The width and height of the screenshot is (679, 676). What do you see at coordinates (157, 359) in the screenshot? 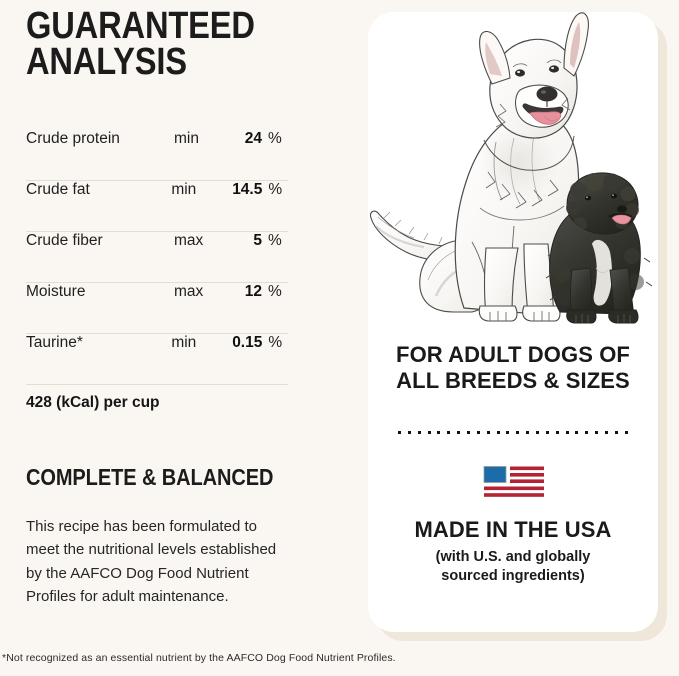
I see `table-row: Taurine* min 0.15 %` at bounding box center [157, 359].